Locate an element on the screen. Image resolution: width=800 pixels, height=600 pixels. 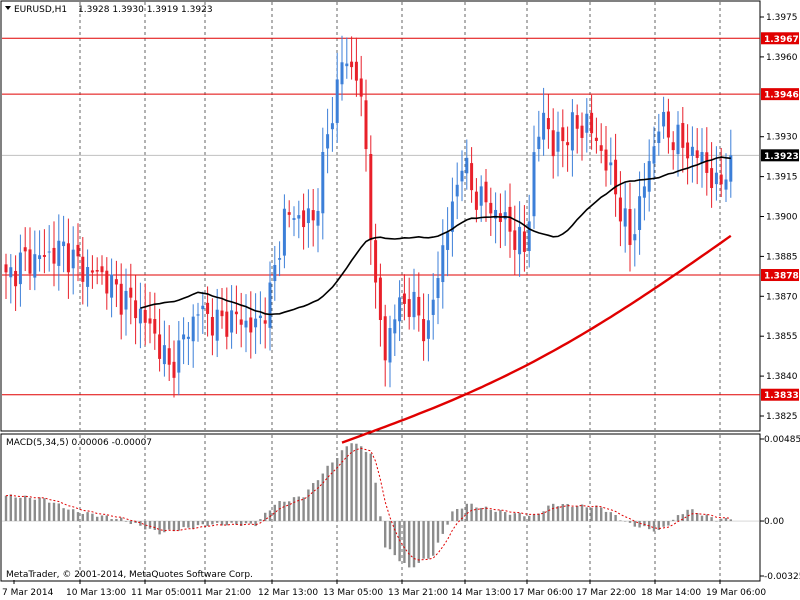
dropdown-triangle-icon is located at coordinates (8, 8).